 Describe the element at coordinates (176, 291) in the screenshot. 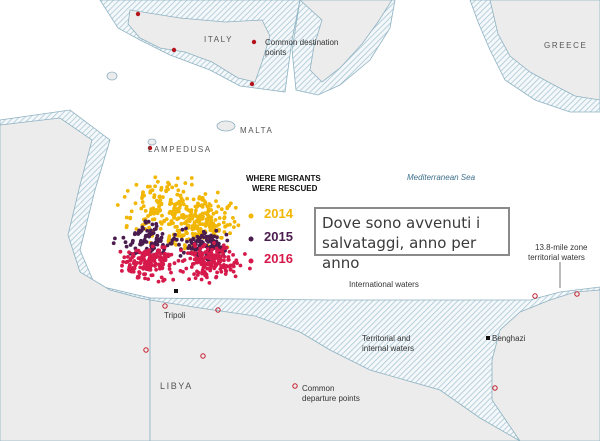

I see `tripoli-marker` at that location.